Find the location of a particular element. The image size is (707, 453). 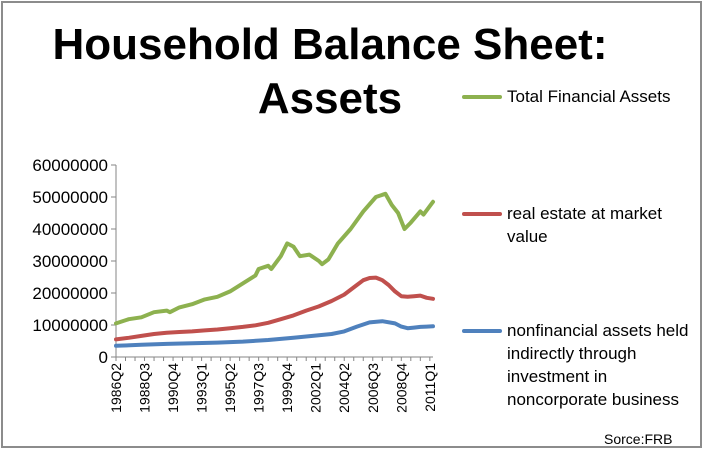

x-tick-label: 1993Q1 is located at coordinates (202, 388).